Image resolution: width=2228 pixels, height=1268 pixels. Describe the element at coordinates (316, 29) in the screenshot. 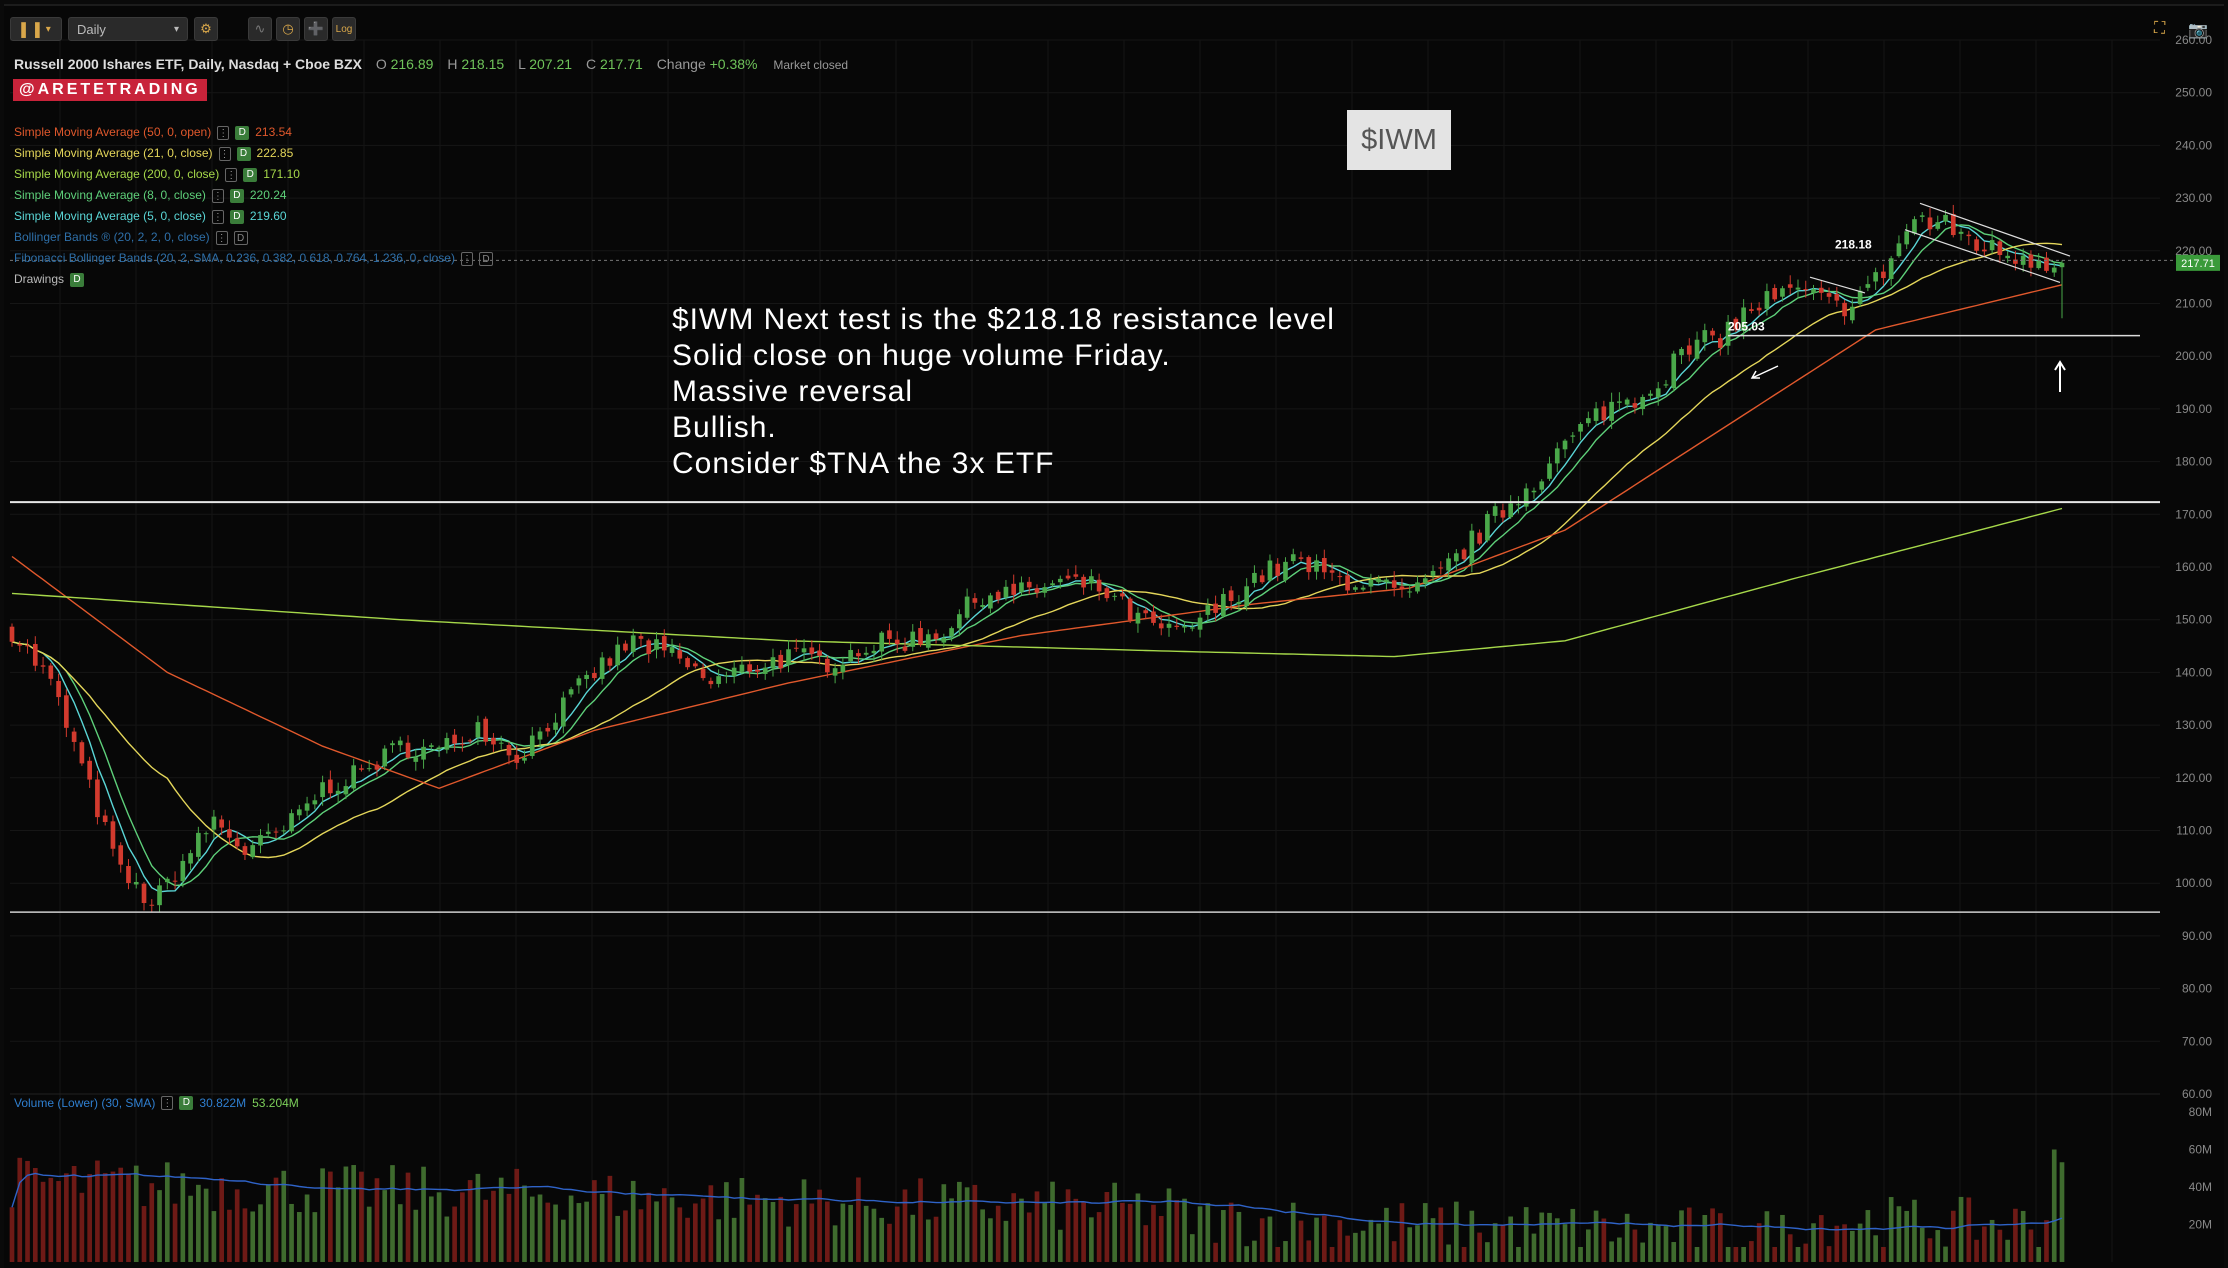

I see `drawing-tools-button: ➕` at that location.